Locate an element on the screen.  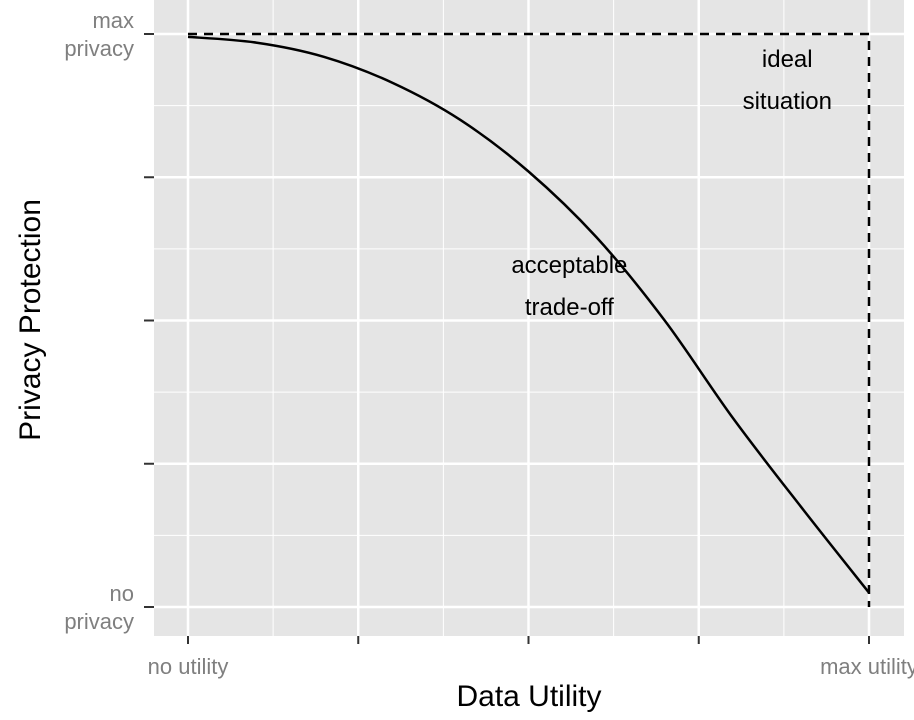
annotation-line: situation is located at coordinates (787, 101).